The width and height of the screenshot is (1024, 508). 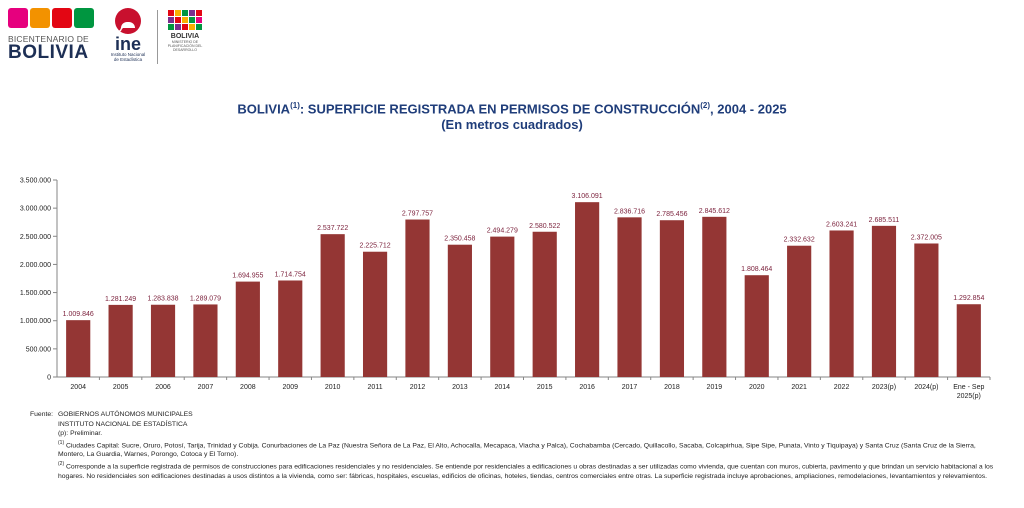 I want to click on x-tick-label: 2016, so click(x=587, y=387).